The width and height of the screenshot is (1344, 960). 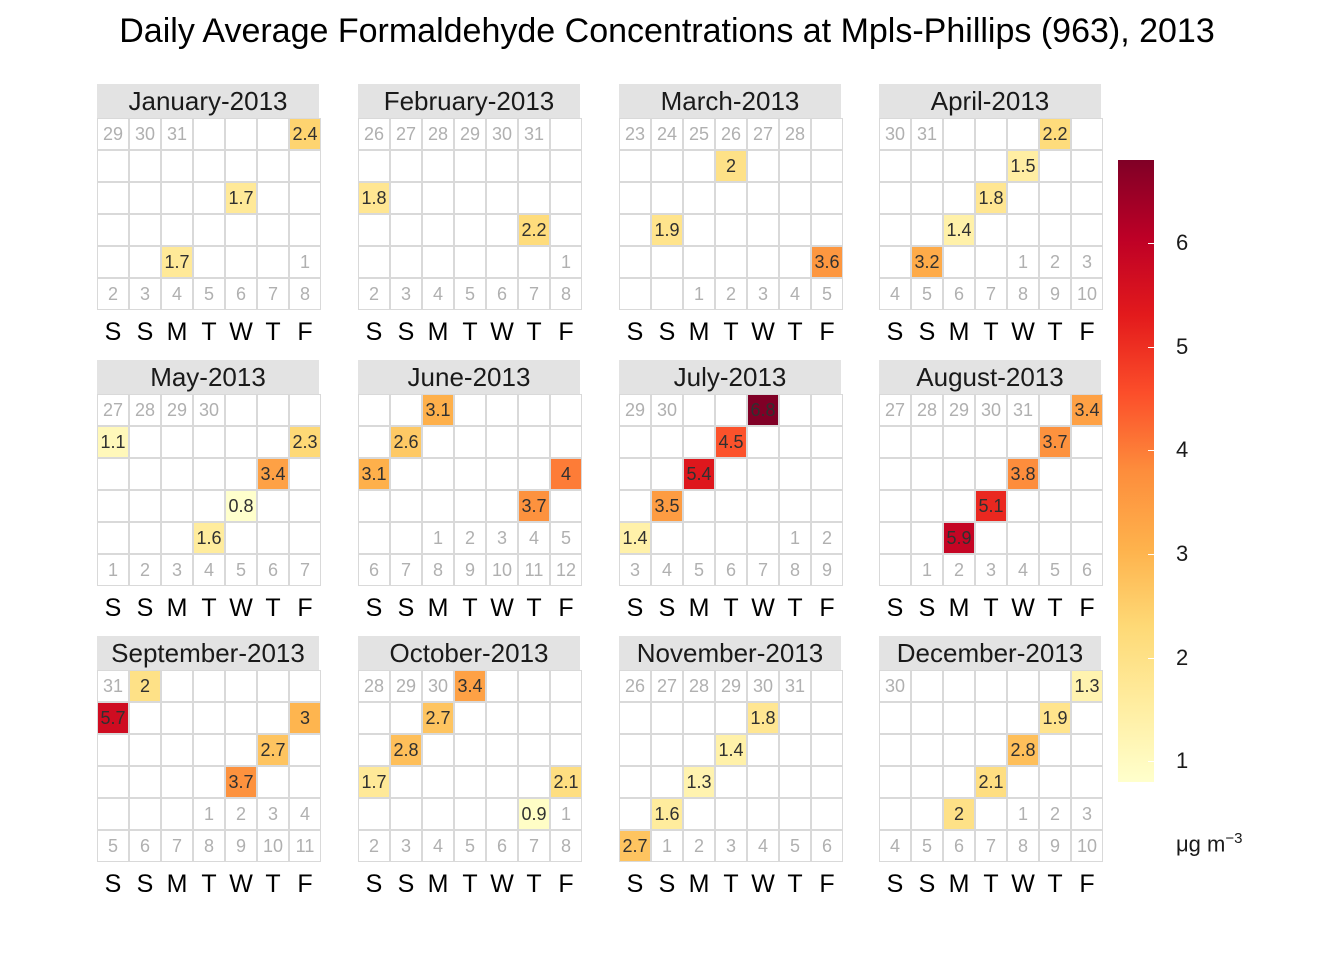 What do you see at coordinates (145, 134) in the screenshot?
I see `other-month-day: 30` at bounding box center [145, 134].